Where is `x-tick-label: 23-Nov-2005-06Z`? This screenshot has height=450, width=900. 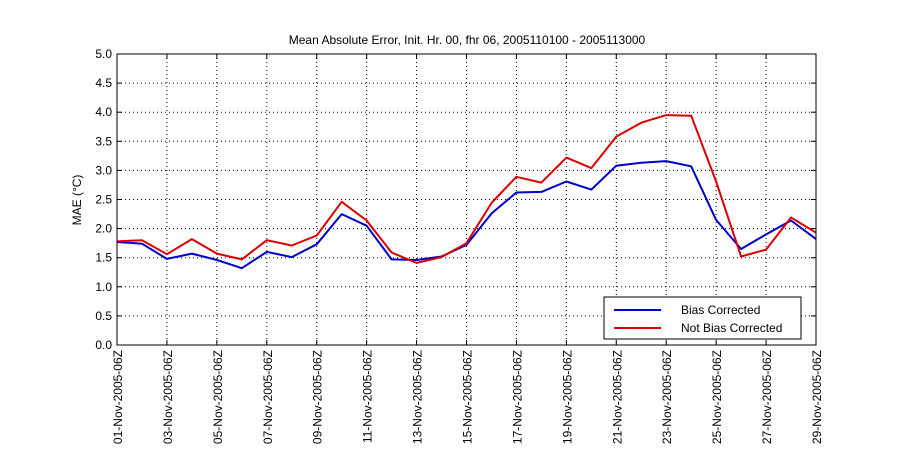 x-tick-label: 23-Nov-2005-06Z is located at coordinates (667, 397).